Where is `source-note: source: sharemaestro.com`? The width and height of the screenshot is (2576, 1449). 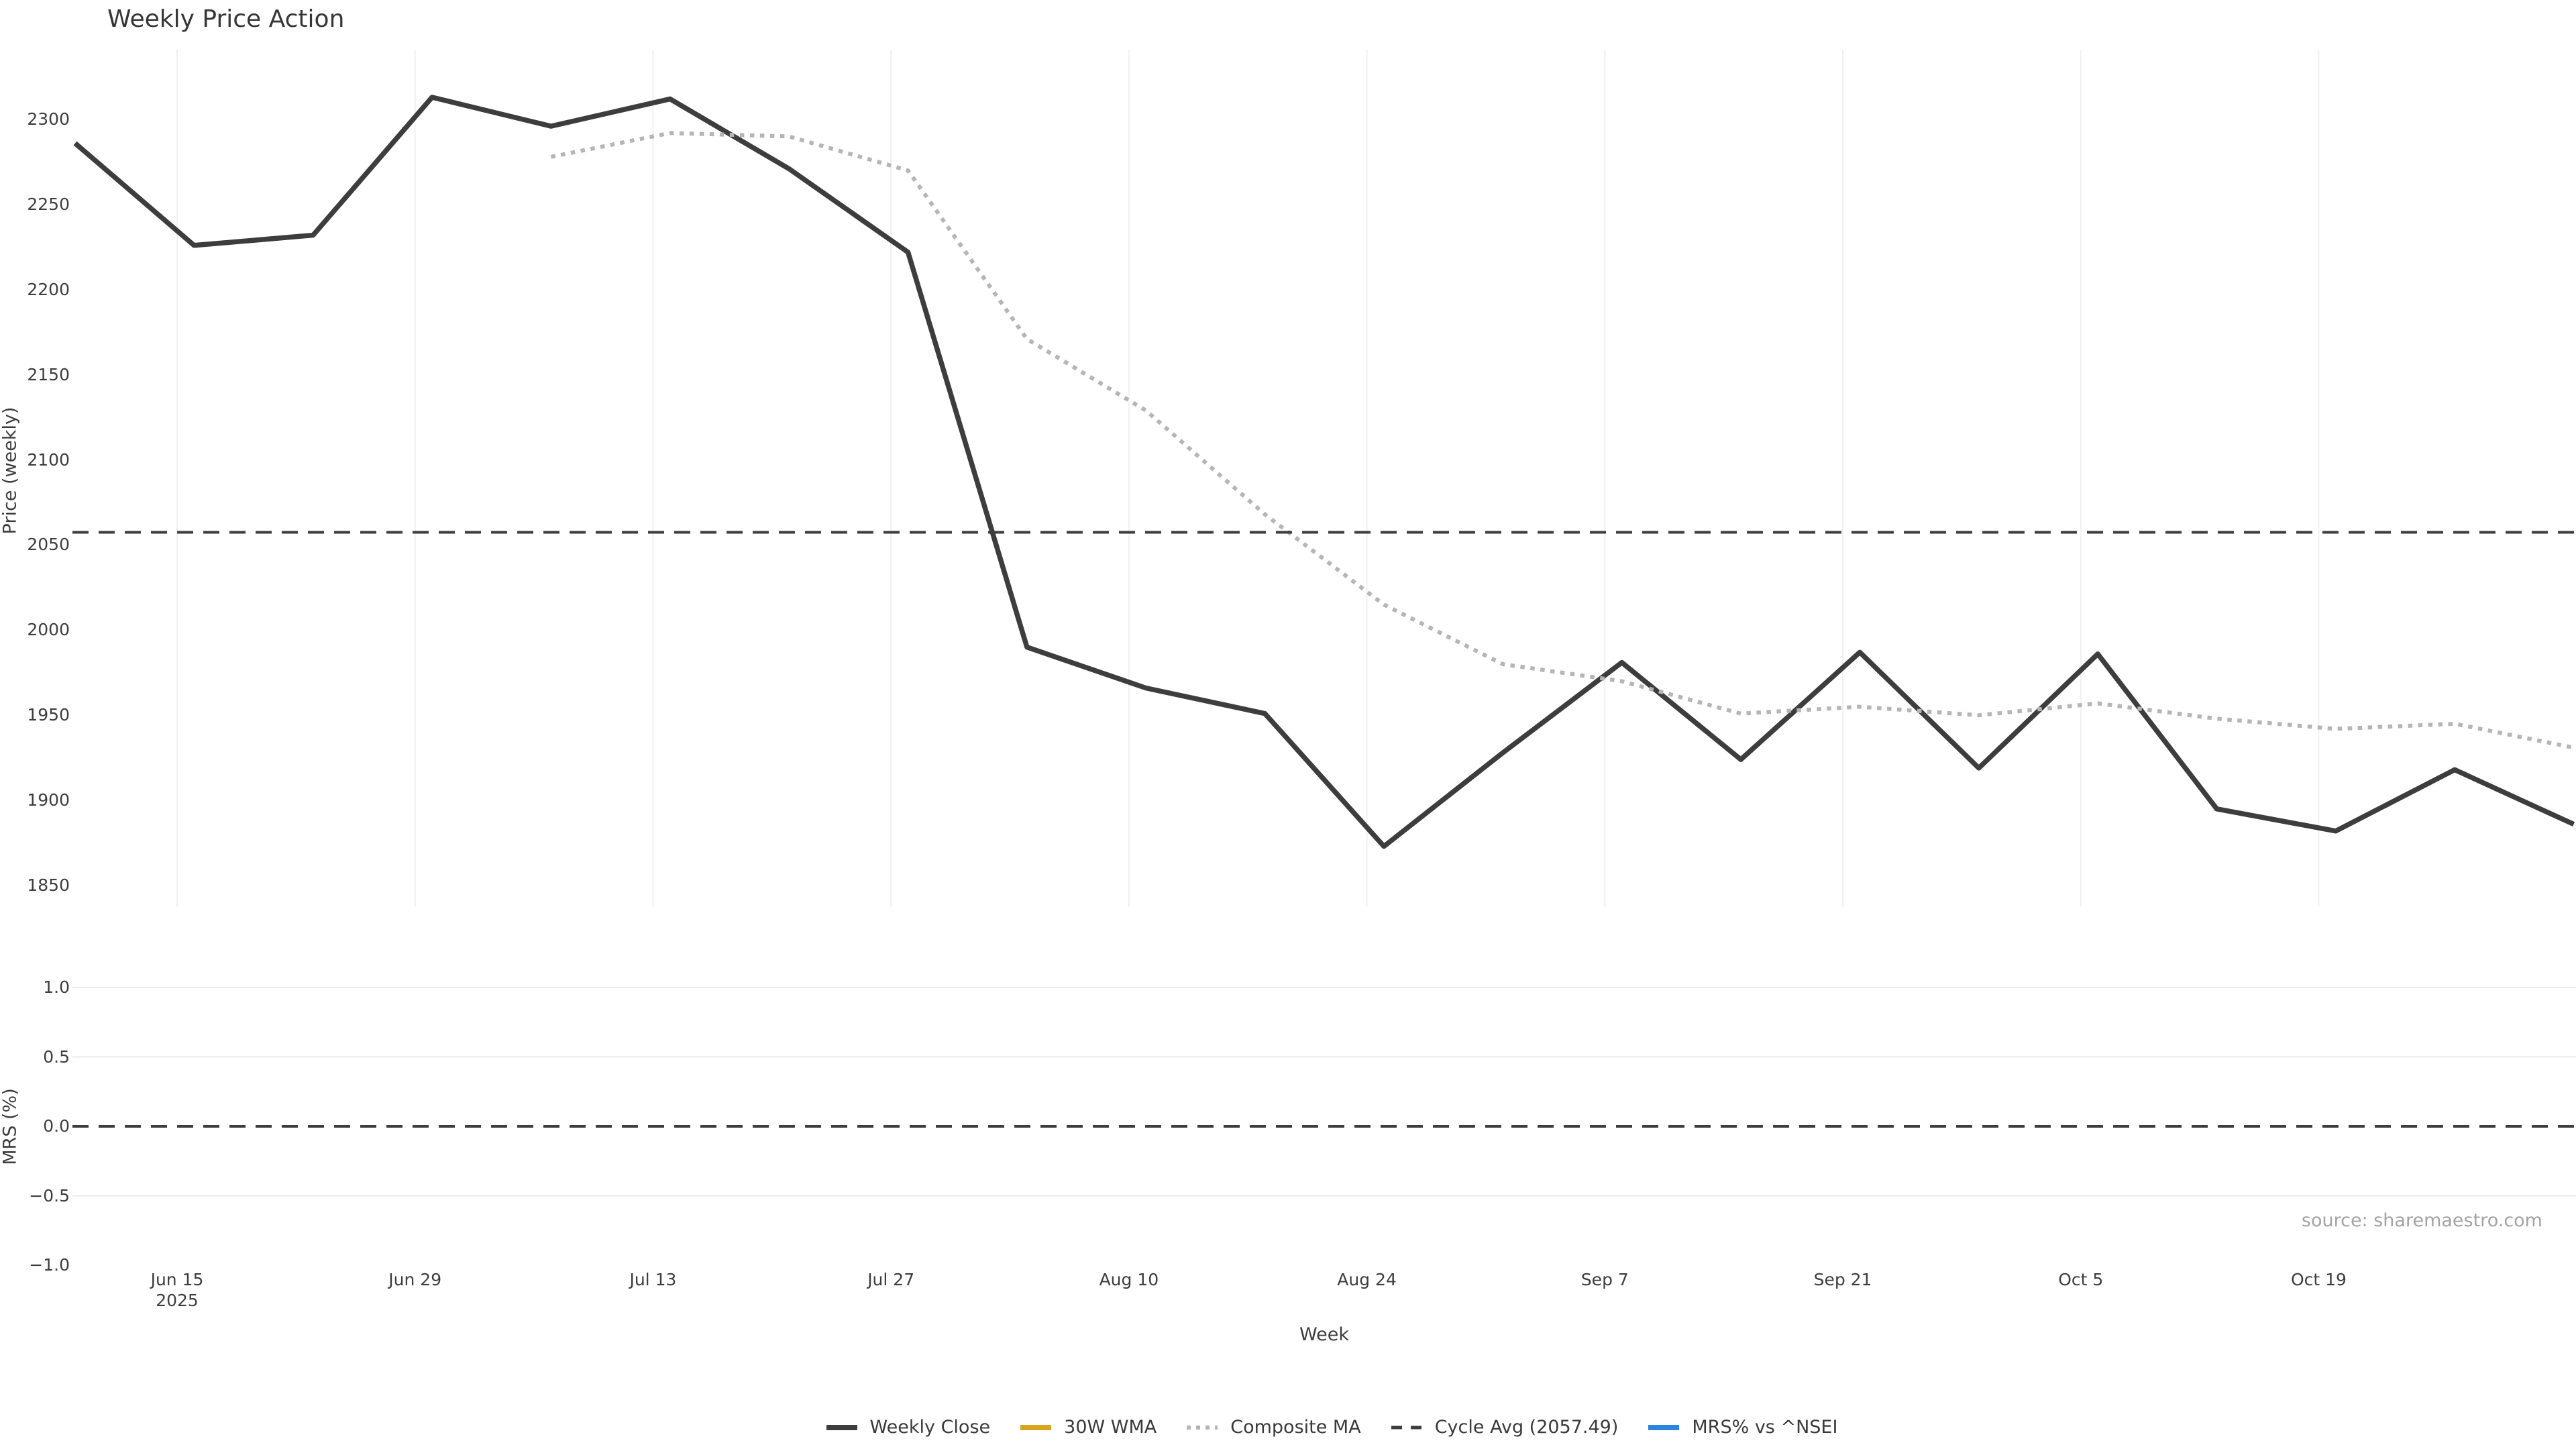
source-note: source: sharemaestro.com is located at coordinates (2421, 1220).